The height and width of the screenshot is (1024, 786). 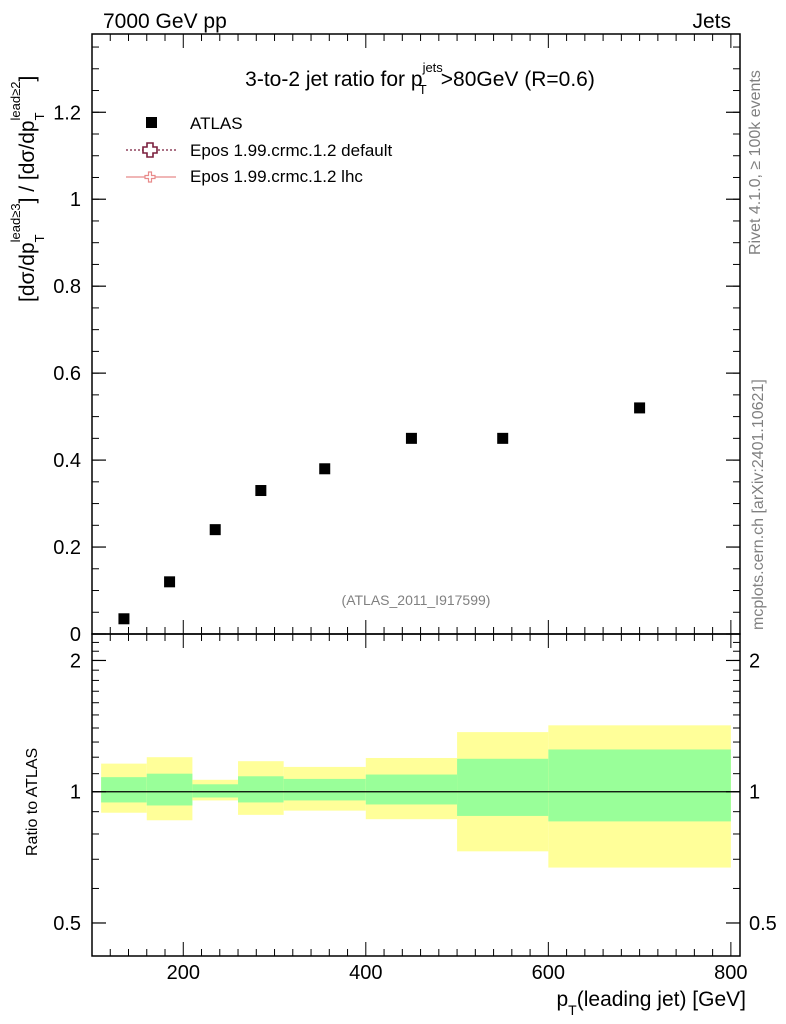 I want to click on x-axis-label: pT(leading jet) [GeV], so click(x=651, y=1003).